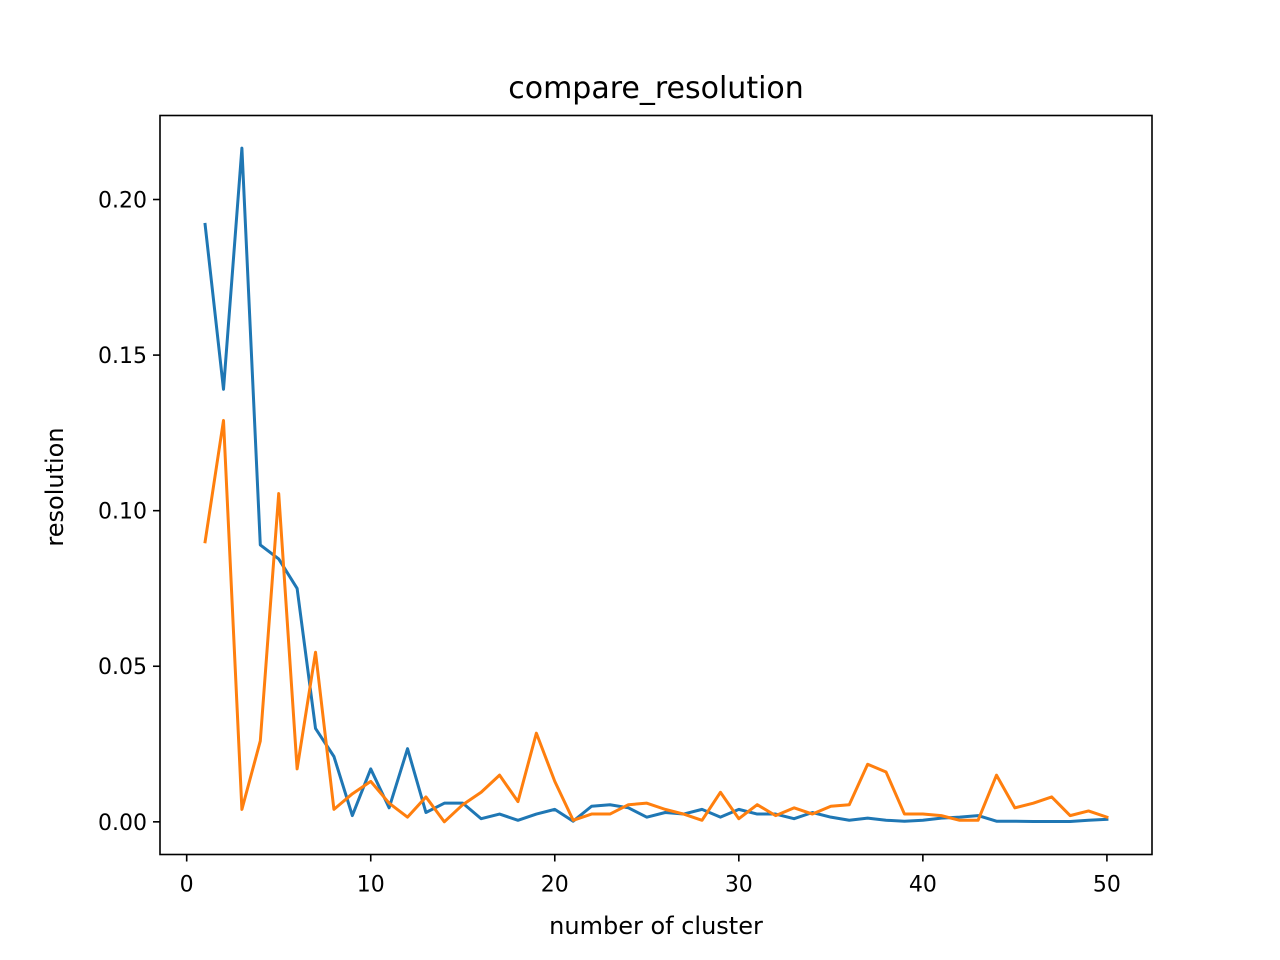 The width and height of the screenshot is (1280, 960). What do you see at coordinates (122, 667) in the screenshot?
I see `y-tick-label: 0.05` at bounding box center [122, 667].